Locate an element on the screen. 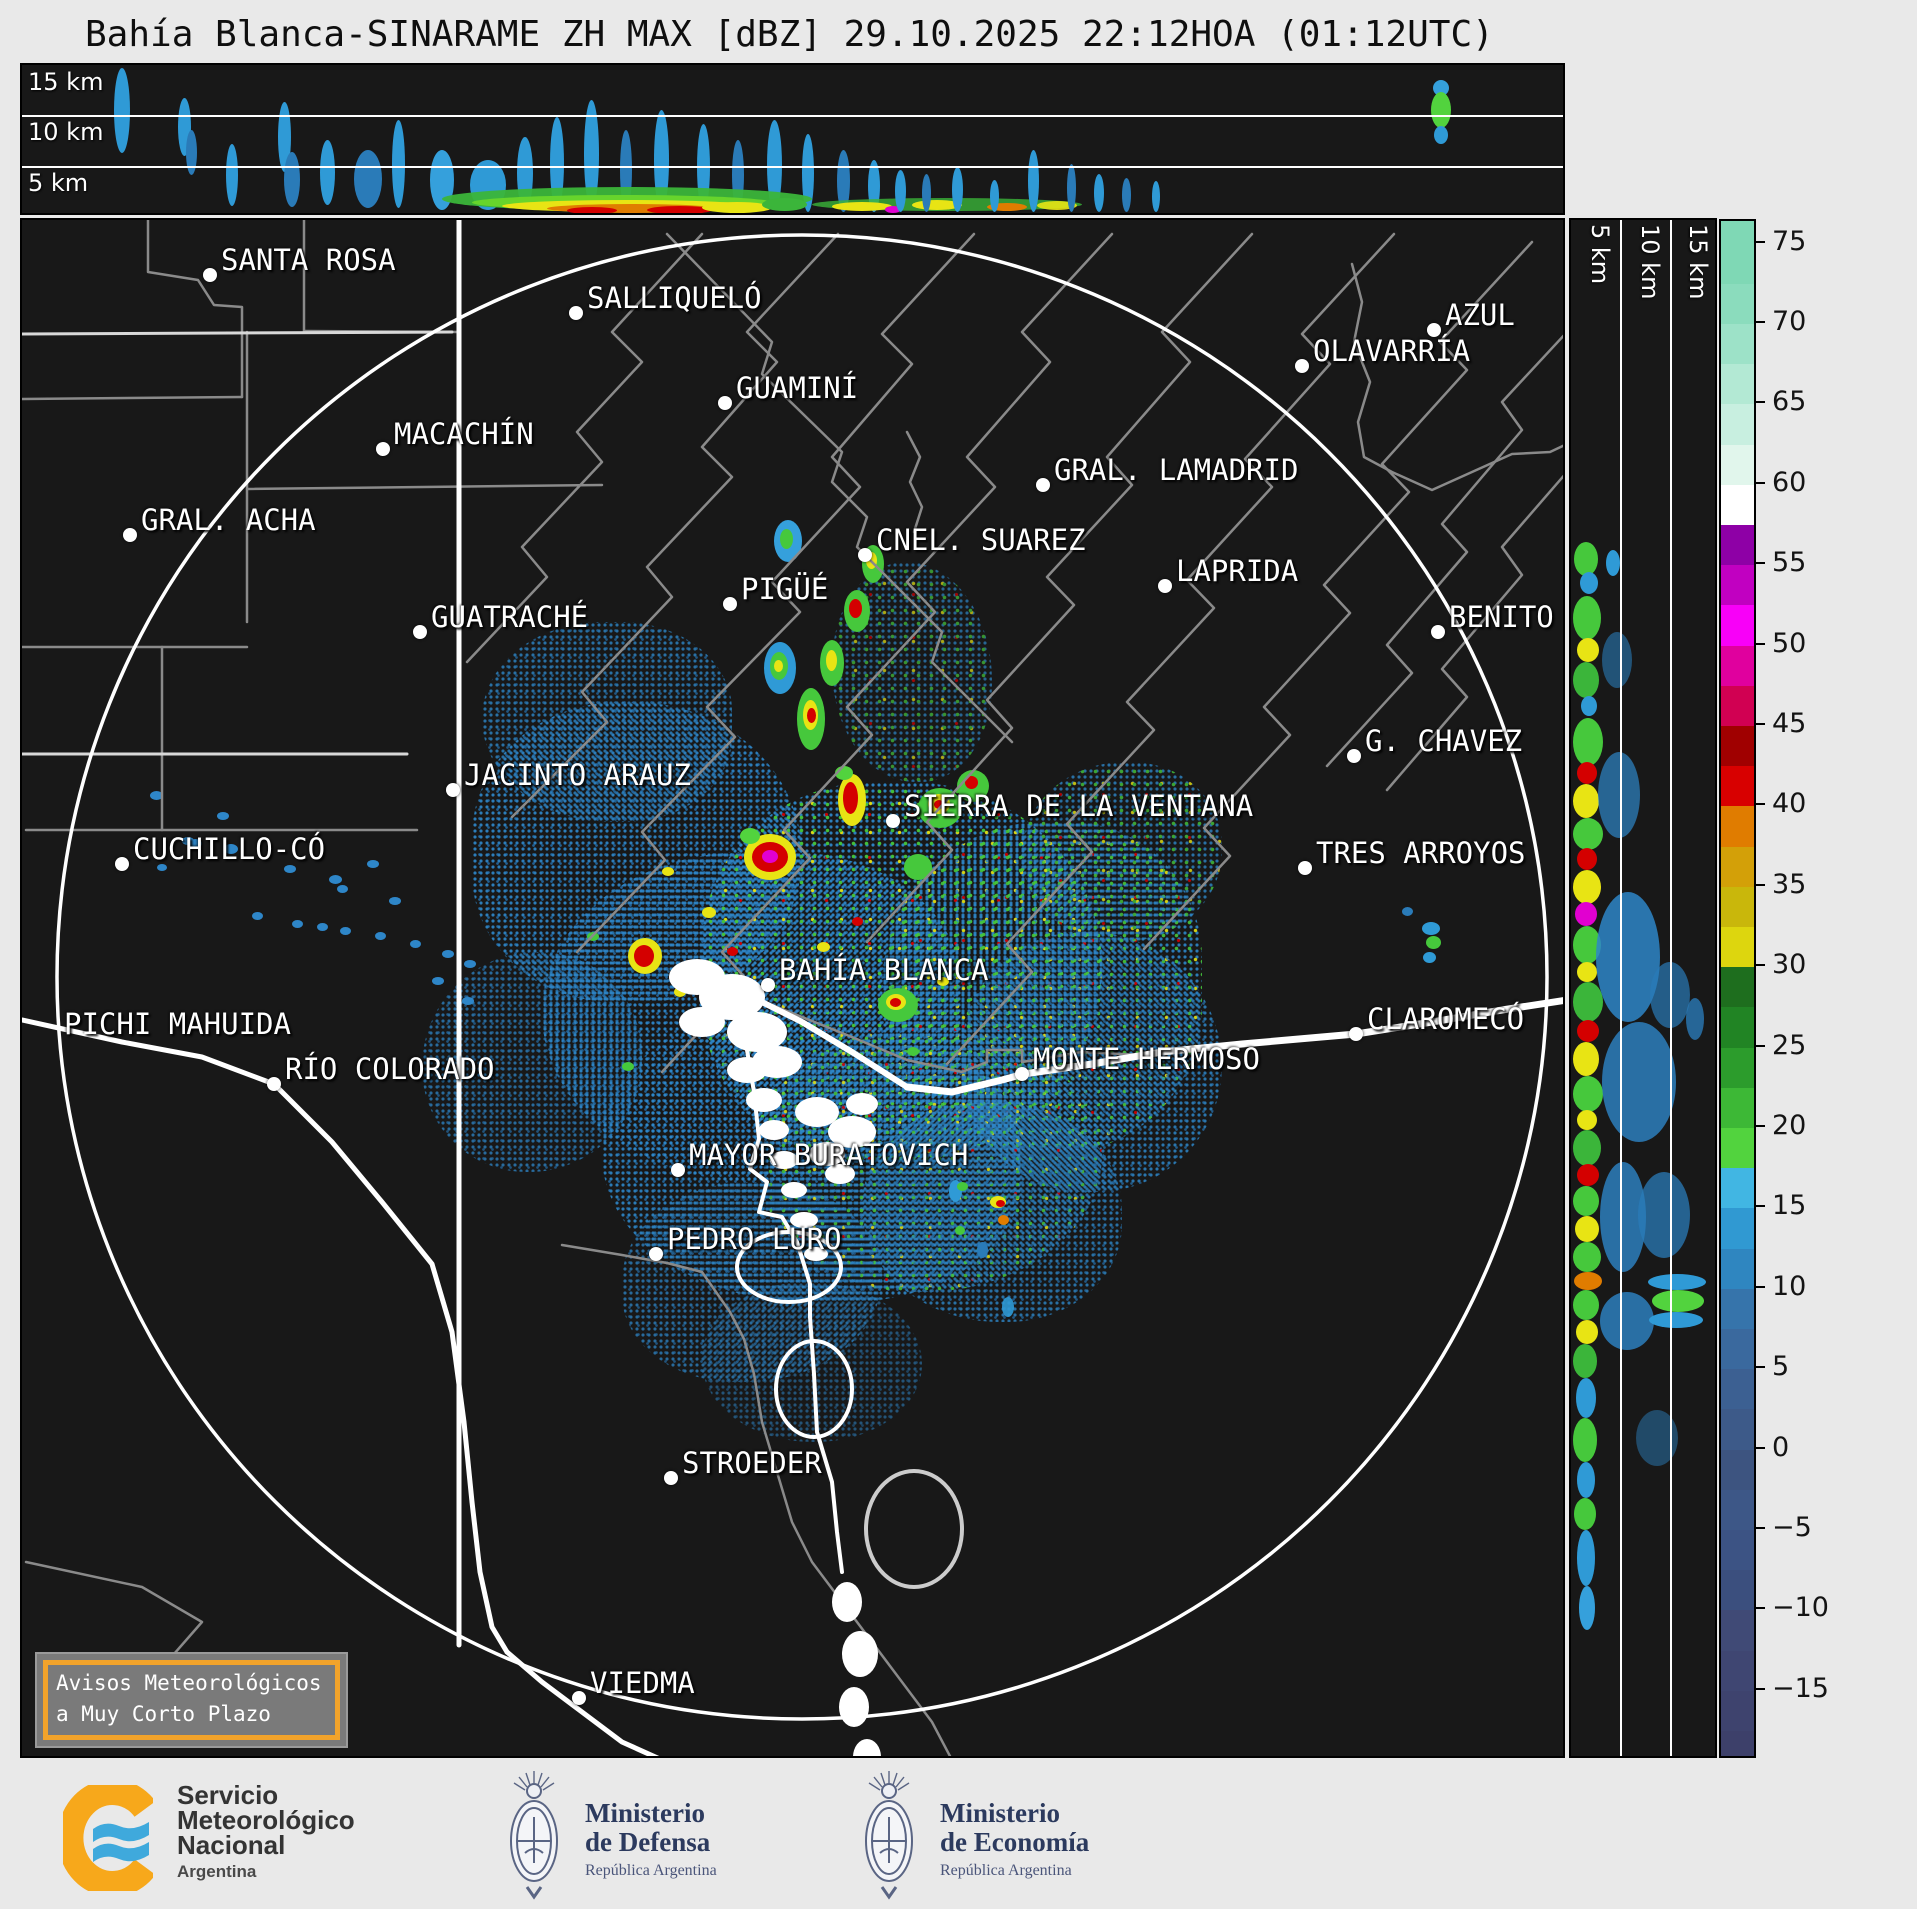  city-label: PICHI MAHUIDA is located at coordinates (177, 1024).